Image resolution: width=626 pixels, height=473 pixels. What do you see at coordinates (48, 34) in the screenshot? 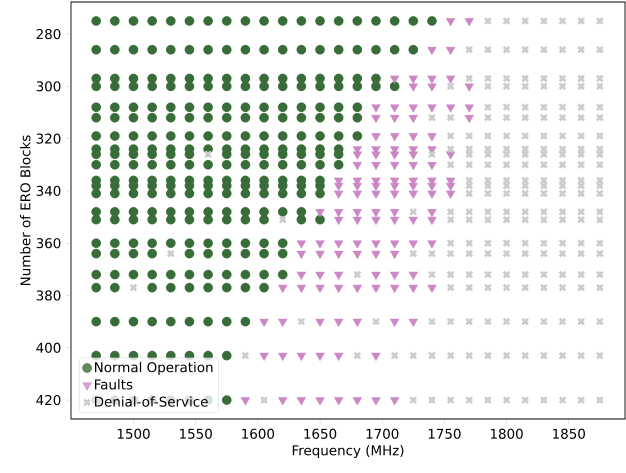
I see `y-tick-label: 280` at bounding box center [48, 34].